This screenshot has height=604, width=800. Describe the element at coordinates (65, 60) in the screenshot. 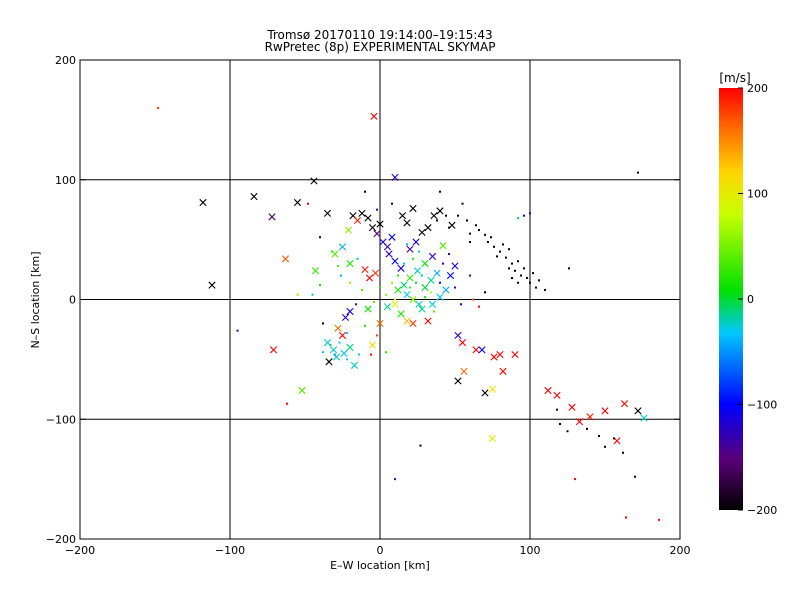

I see `y-tick-label: 200` at that location.